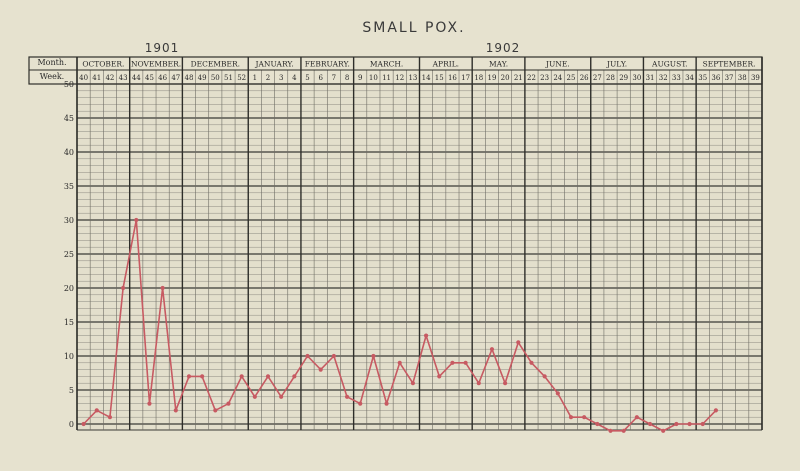 The height and width of the screenshot is (471, 800). What do you see at coordinates (412, 78) in the screenshot?
I see `week-label: 13` at bounding box center [412, 78].